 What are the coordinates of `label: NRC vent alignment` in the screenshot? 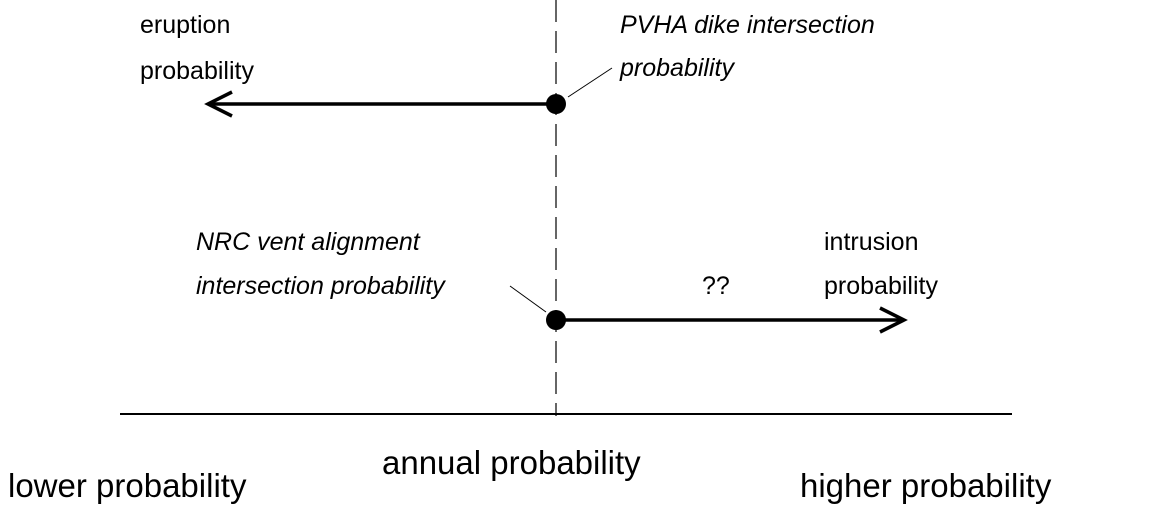 It's located at (308, 242).